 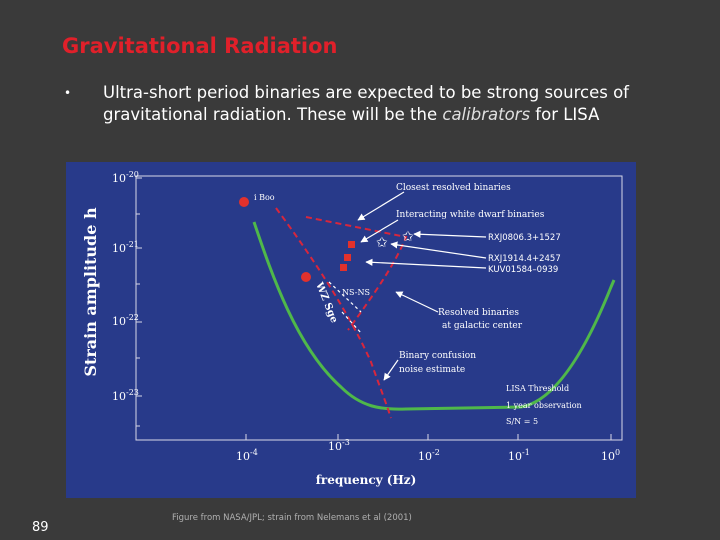 What do you see at coordinates (200, 46) in the screenshot?
I see `slide-title: Gravitational Radiation` at bounding box center [200, 46].